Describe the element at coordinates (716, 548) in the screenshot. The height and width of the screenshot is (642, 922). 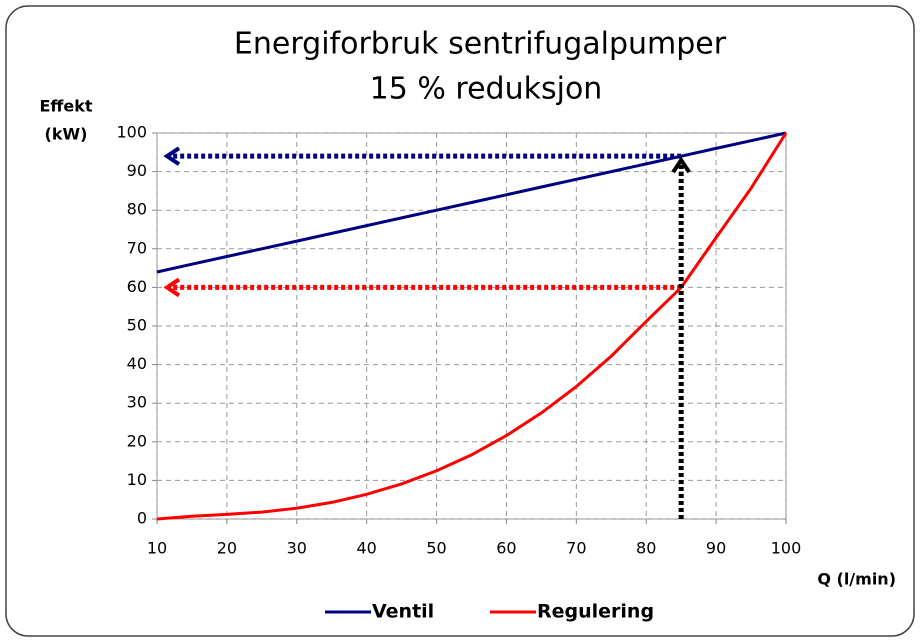
I see `x-tick-label: 90` at that location.